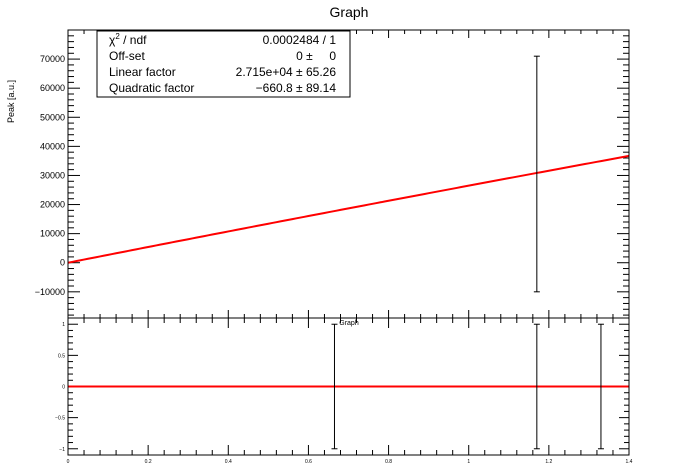  I want to click on main-y-tick-label: 60000, so click(52, 88).